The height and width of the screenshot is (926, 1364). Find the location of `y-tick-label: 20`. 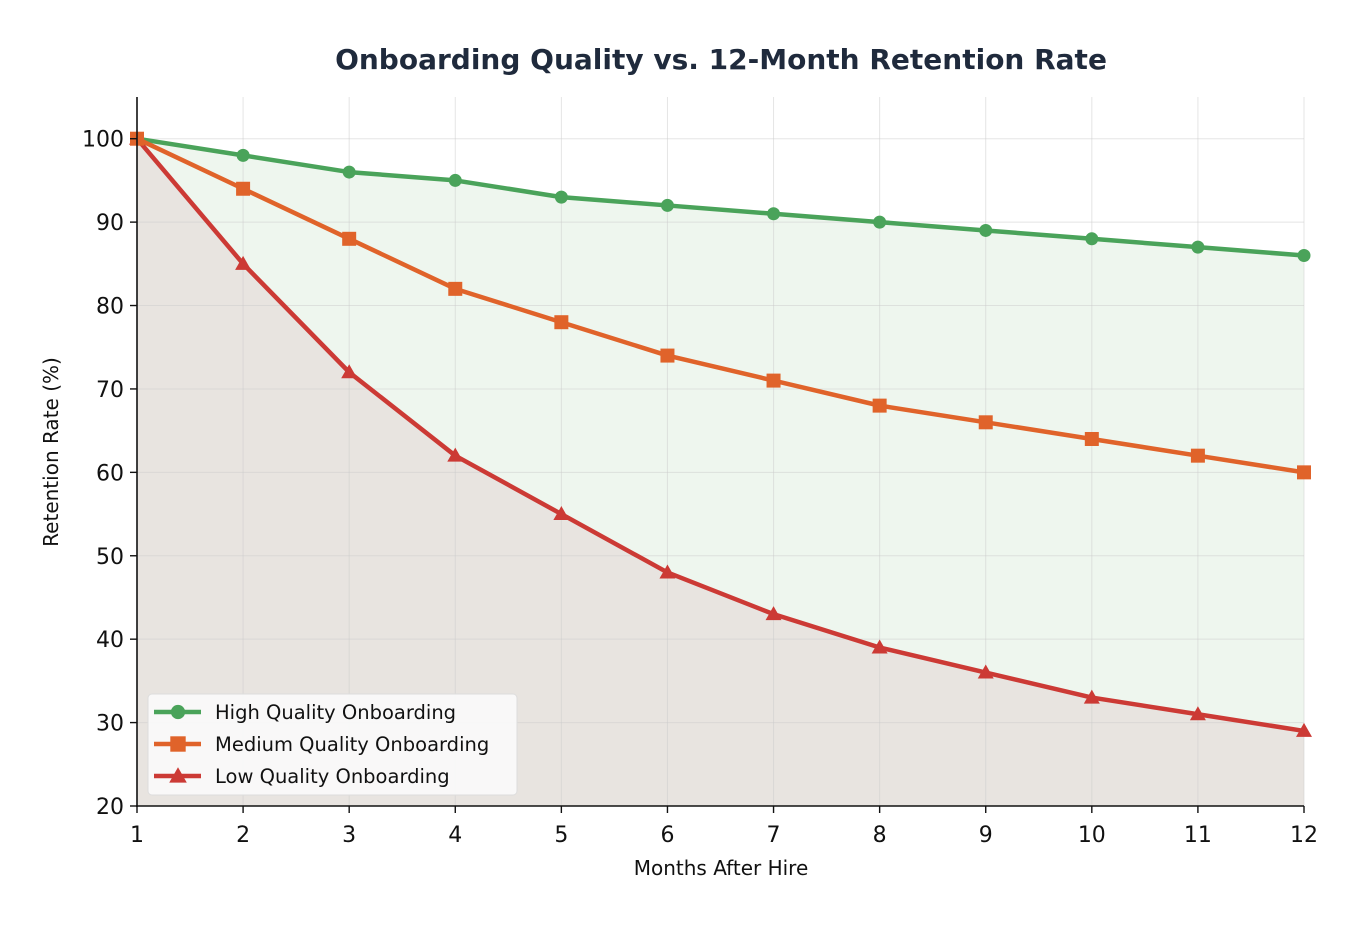

y-tick-label: 20 is located at coordinates (110, 807).